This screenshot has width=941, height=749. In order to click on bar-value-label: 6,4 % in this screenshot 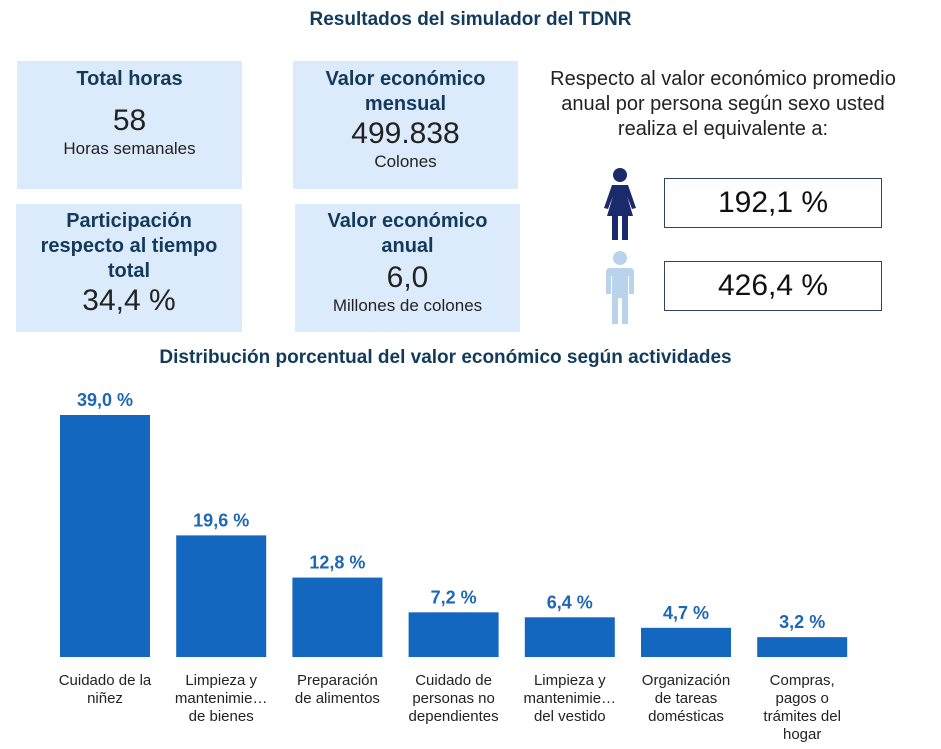, I will do `click(570, 602)`.